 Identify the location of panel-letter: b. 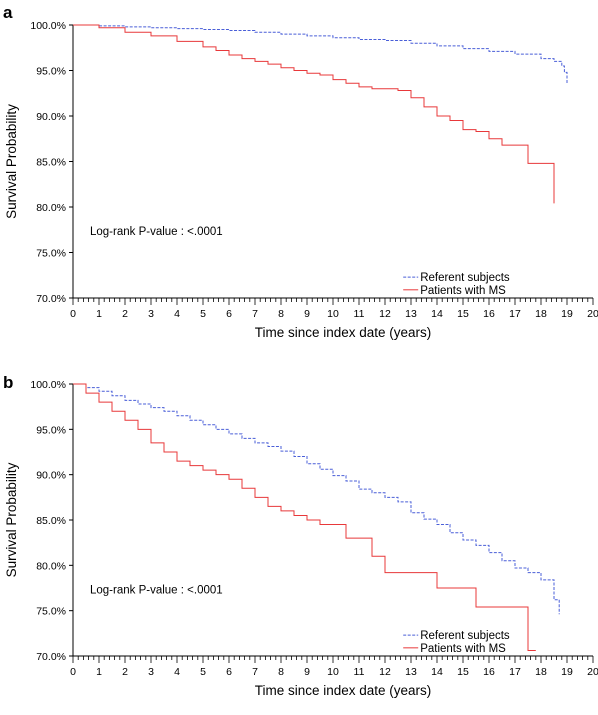
(8, 382).